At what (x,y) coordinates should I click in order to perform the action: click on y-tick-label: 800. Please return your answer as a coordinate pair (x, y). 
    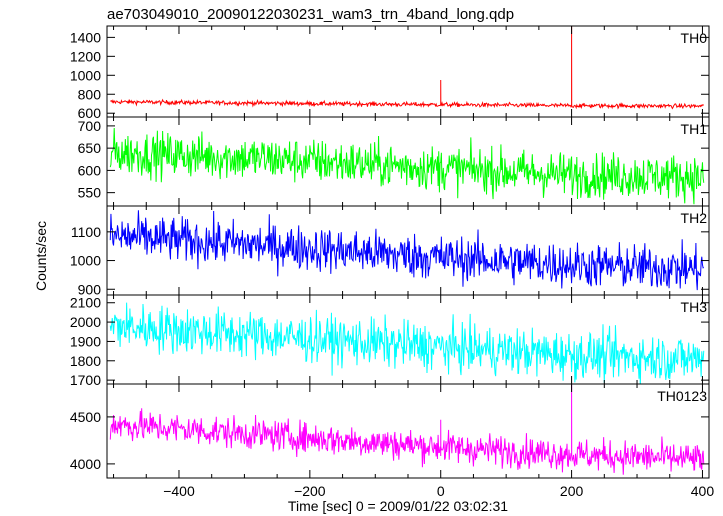
    Looking at the image, I should click on (90, 94).